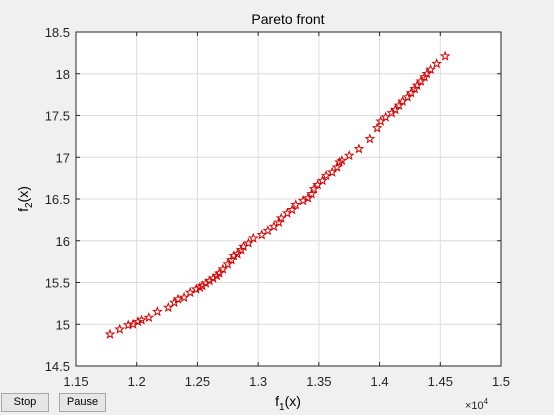 The height and width of the screenshot is (415, 554). Describe the element at coordinates (57, 116) in the screenshot. I see `y-tick-label: 17.5` at that location.